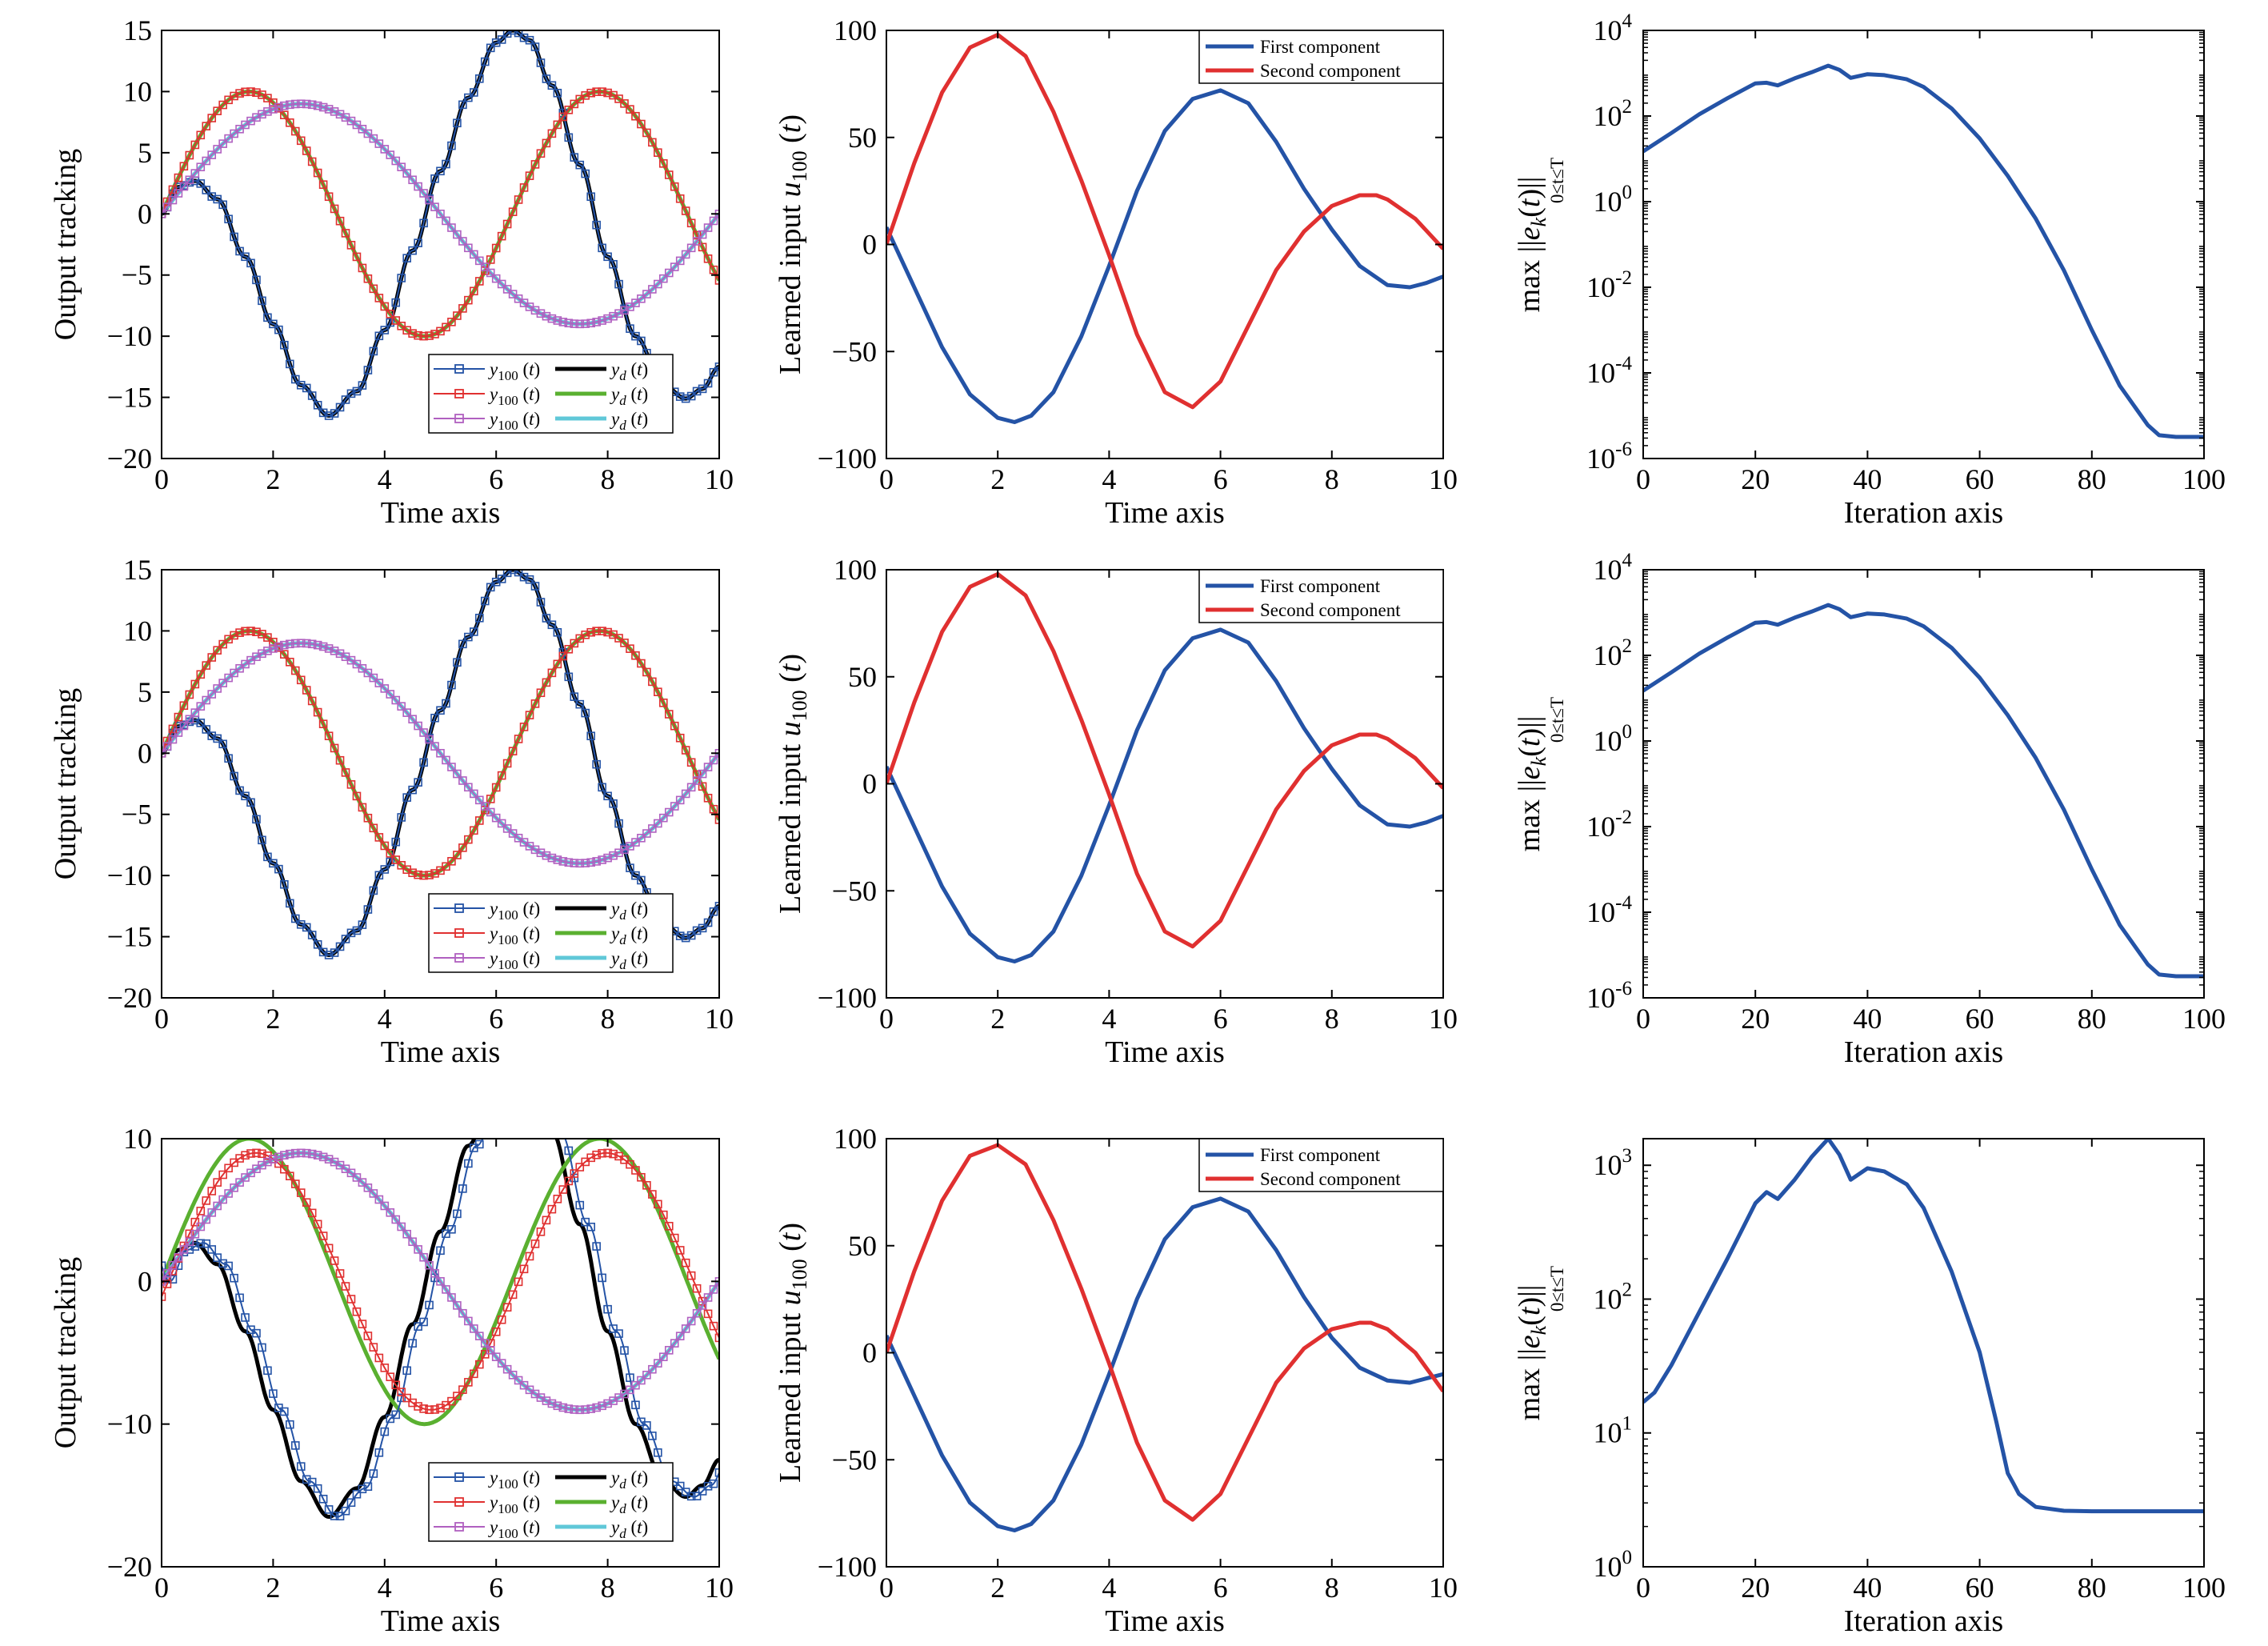 The image size is (2268, 1646). I want to click on axes-frame, so click(1923, 1353).